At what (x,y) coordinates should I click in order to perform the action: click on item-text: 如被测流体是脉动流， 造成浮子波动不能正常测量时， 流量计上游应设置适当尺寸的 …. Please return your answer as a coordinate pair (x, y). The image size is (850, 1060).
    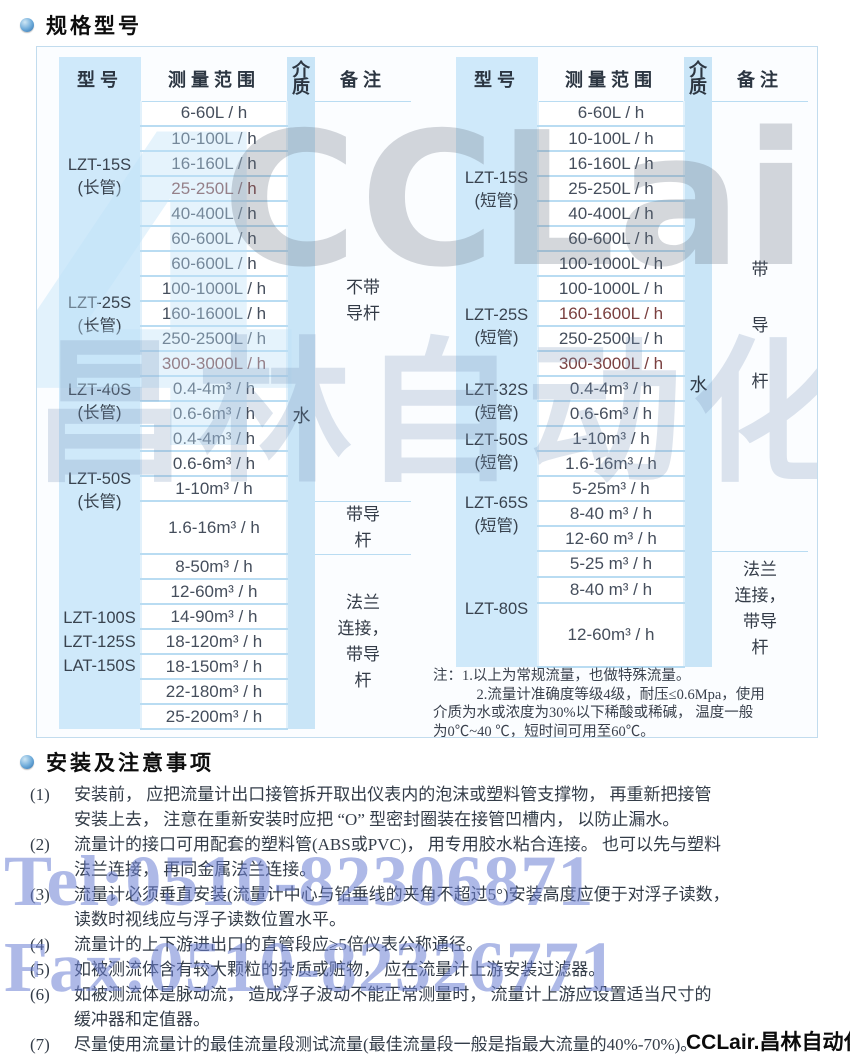
    Looking at the image, I should click on (393, 1007).